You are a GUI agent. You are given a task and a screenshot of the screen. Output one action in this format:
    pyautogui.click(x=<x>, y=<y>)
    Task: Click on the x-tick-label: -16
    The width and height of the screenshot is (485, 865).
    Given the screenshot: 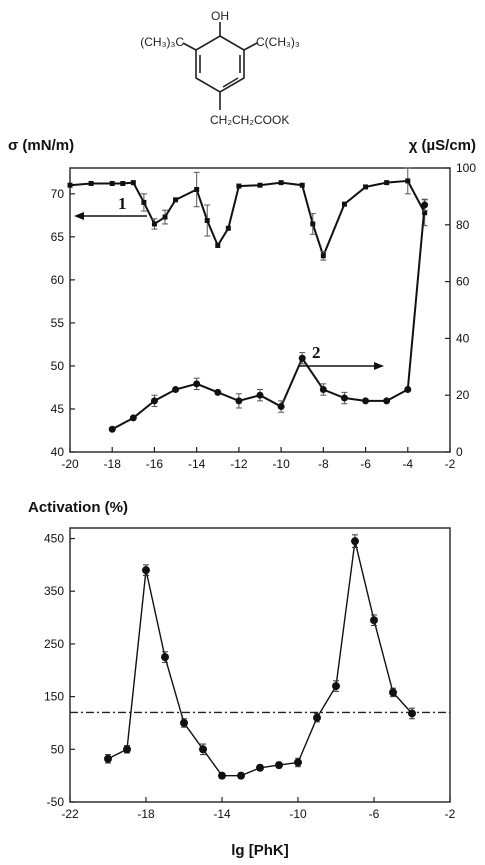 What is the action you would take?
    pyautogui.click(x=155, y=464)
    